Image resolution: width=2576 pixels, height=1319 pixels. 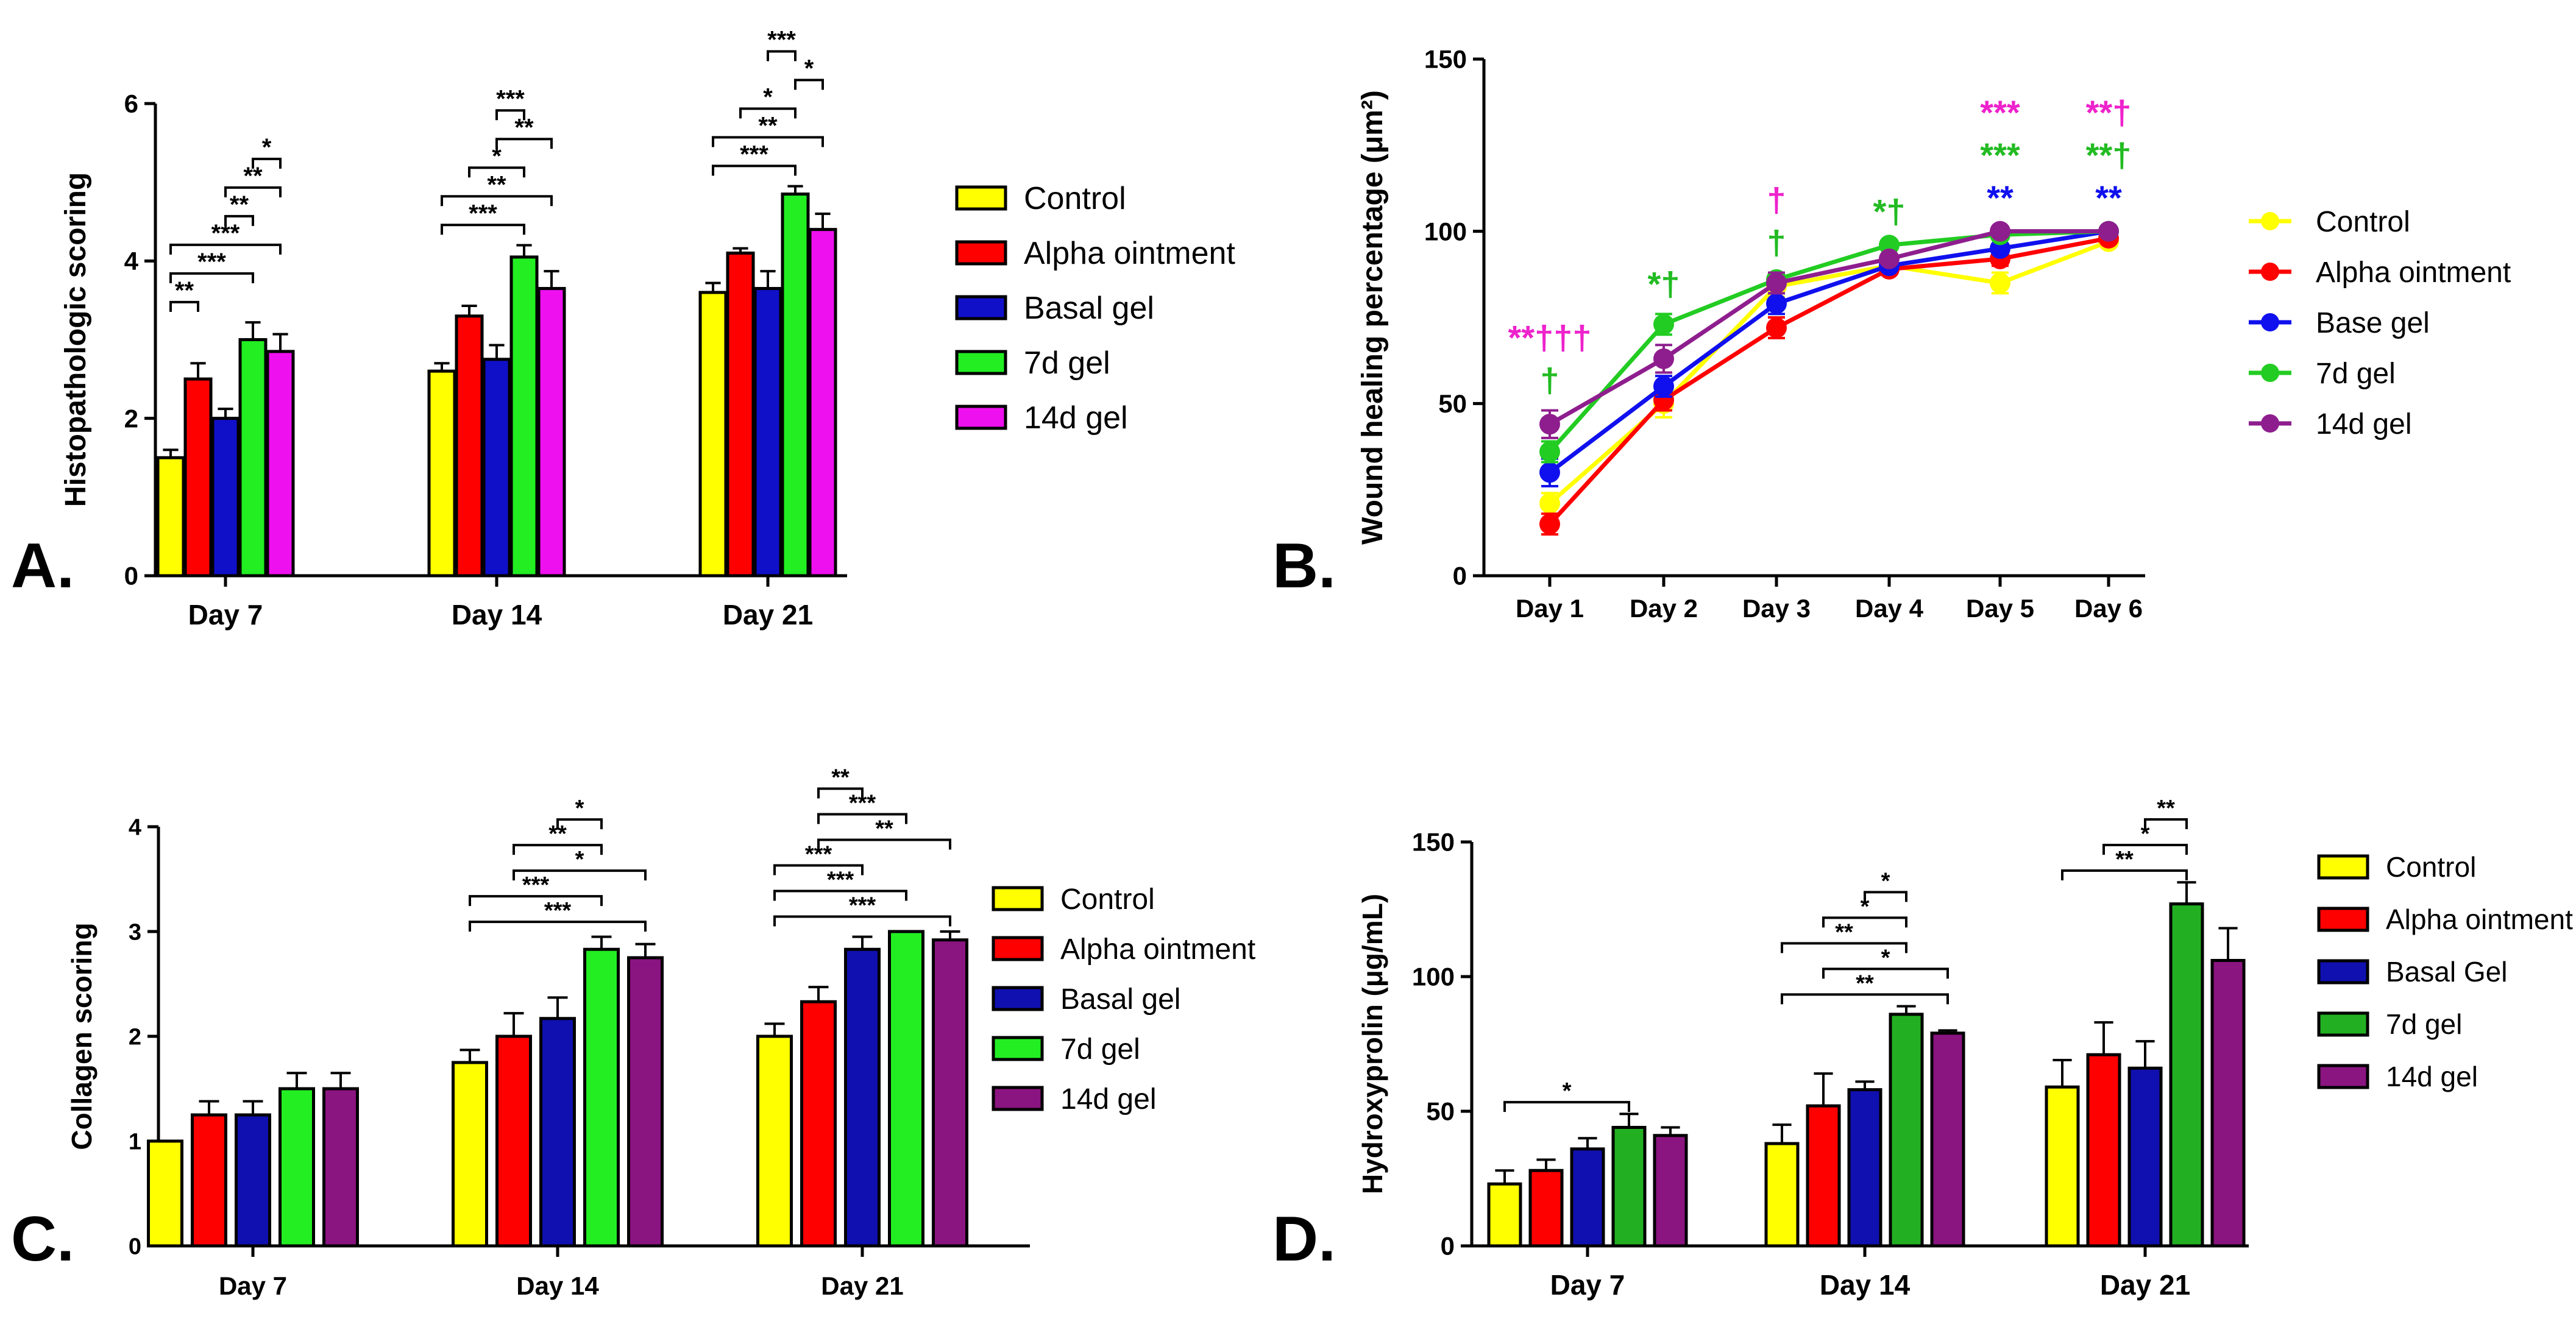 What do you see at coordinates (1373, 317) in the screenshot?
I see `y-axis-label: Wound healing percentage (μm²)` at bounding box center [1373, 317].